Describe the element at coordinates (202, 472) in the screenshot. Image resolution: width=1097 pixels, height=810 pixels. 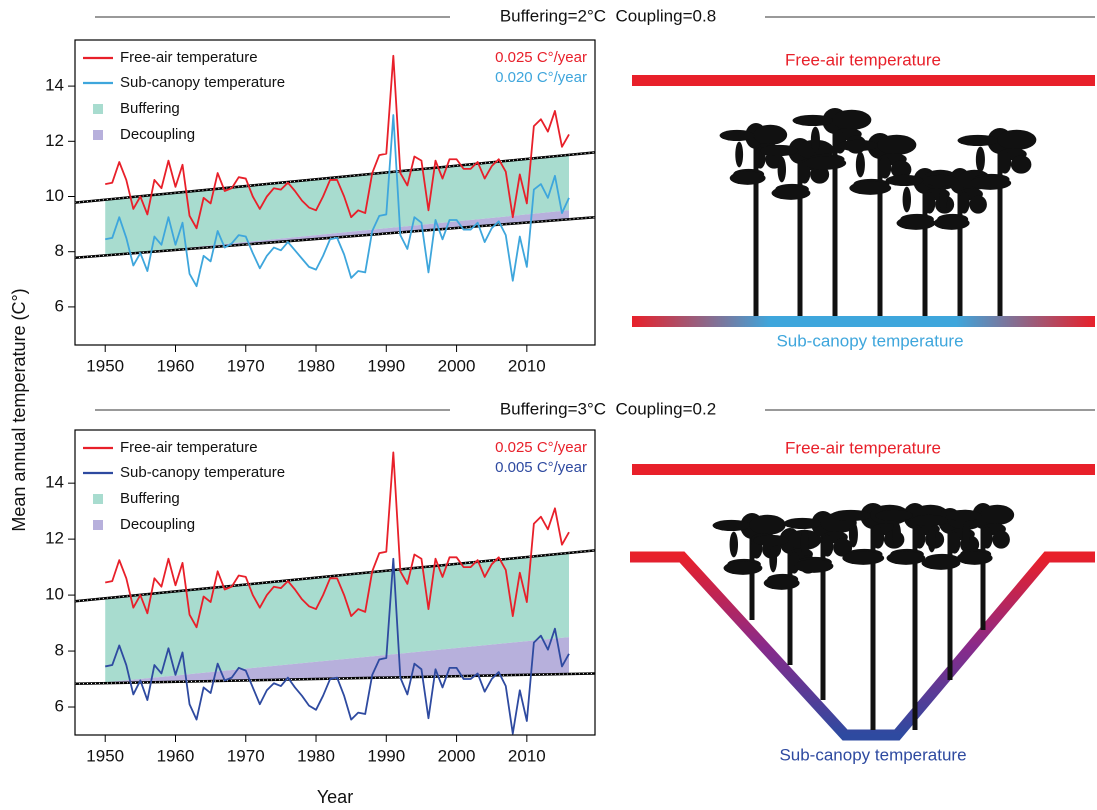
I see `legend-label: Sub-canopy temperature` at that location.